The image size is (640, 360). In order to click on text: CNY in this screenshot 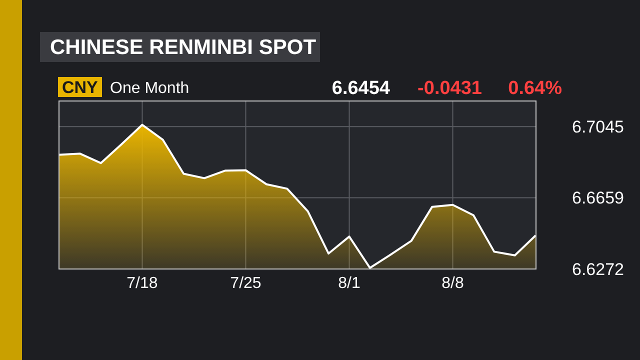, I will do `click(80, 87)`.